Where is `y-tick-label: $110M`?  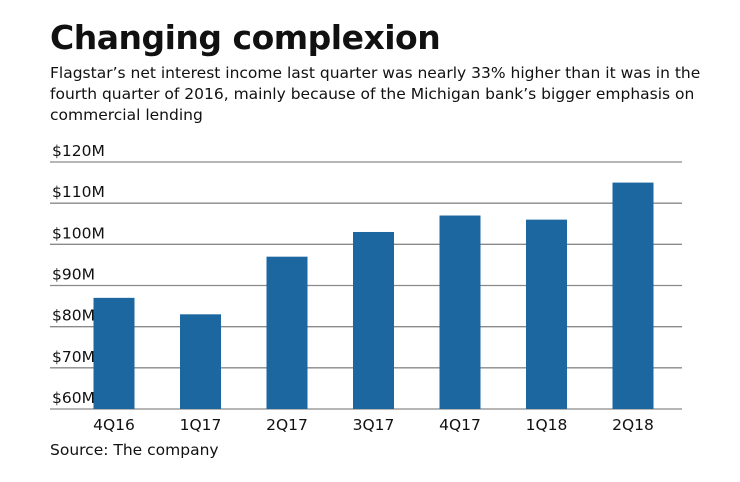 y-tick-label: $110M is located at coordinates (78, 192).